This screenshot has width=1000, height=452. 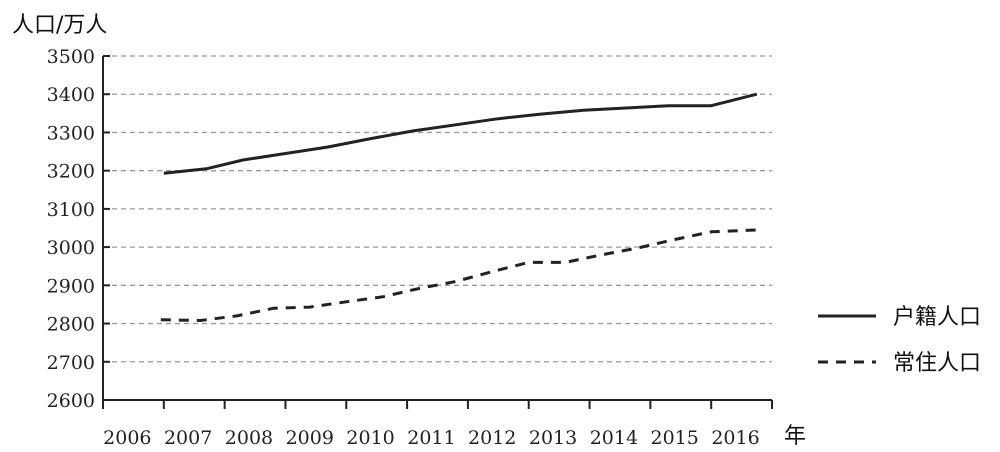 What do you see at coordinates (71, 133) in the screenshot?
I see `y-tick-label: 3300` at bounding box center [71, 133].